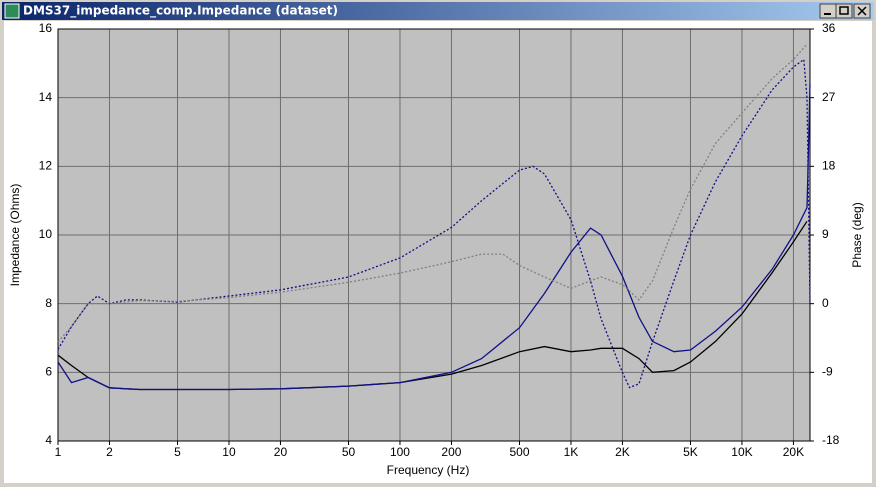 This screenshot has height=492, width=876. I want to click on x-tick-label: 1, so click(58, 452).